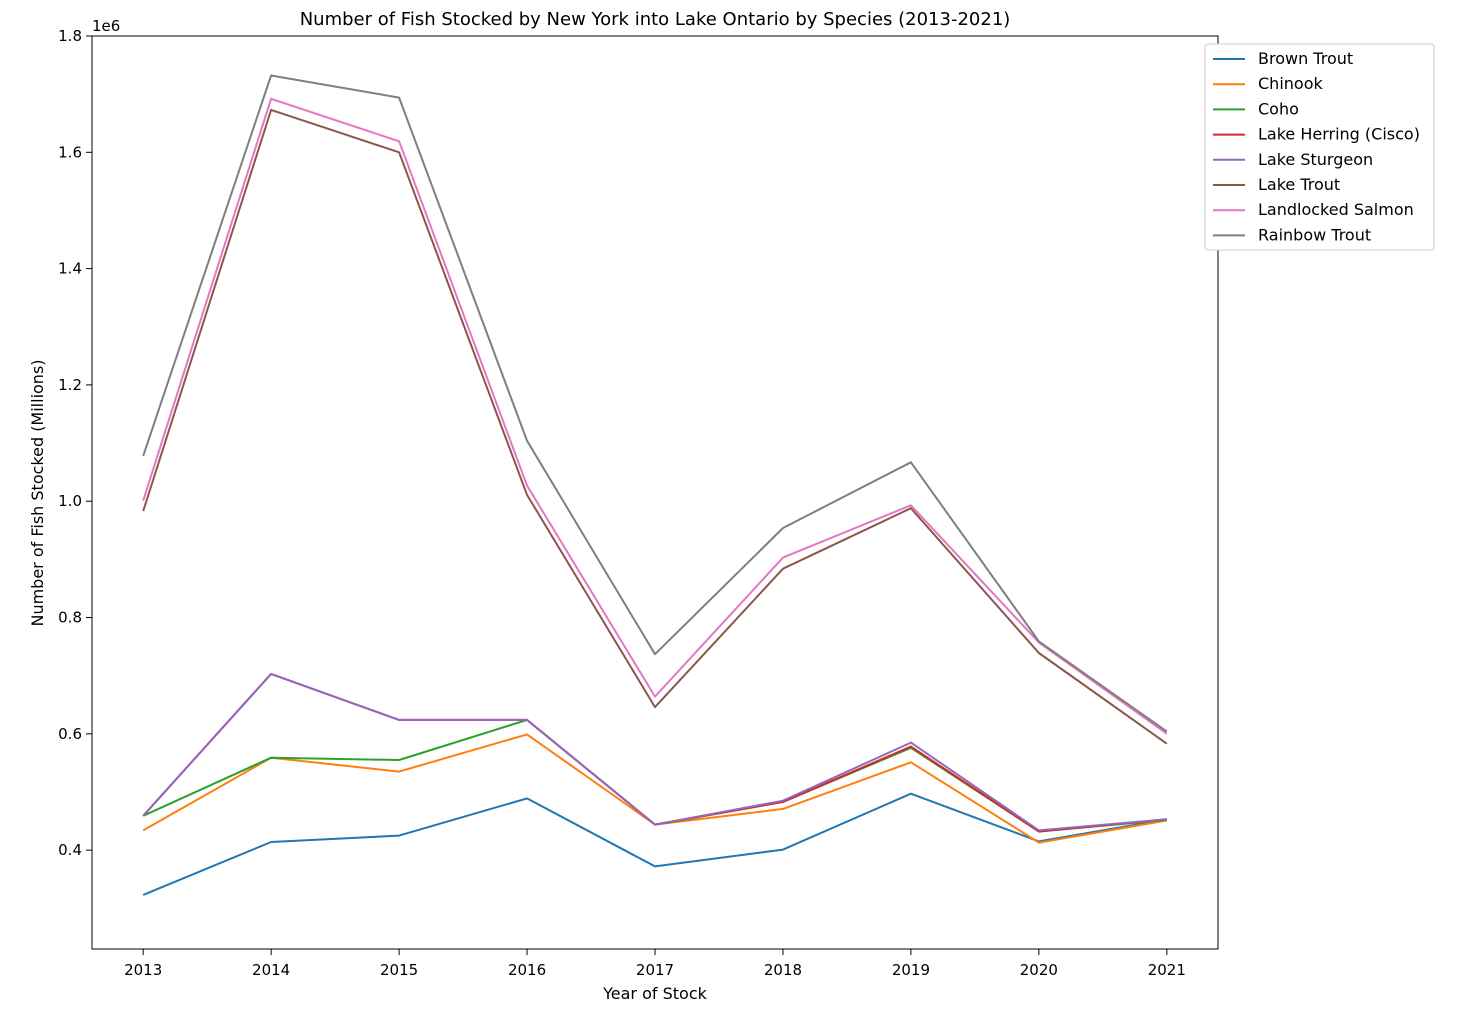  What do you see at coordinates (70, 152) in the screenshot?
I see `y-tick-label: 1.6` at bounding box center [70, 152].